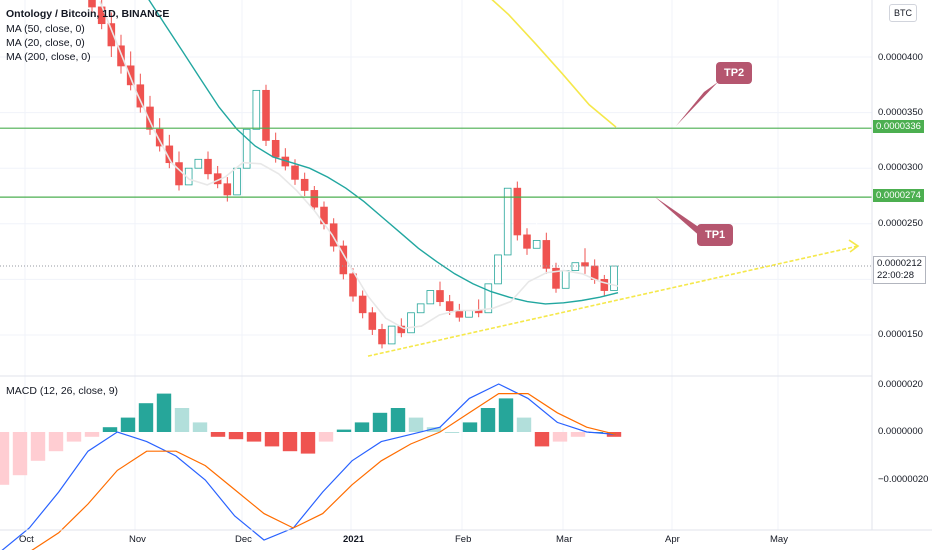 The image size is (932, 555). I want to click on ma200-line, so click(536, 64).